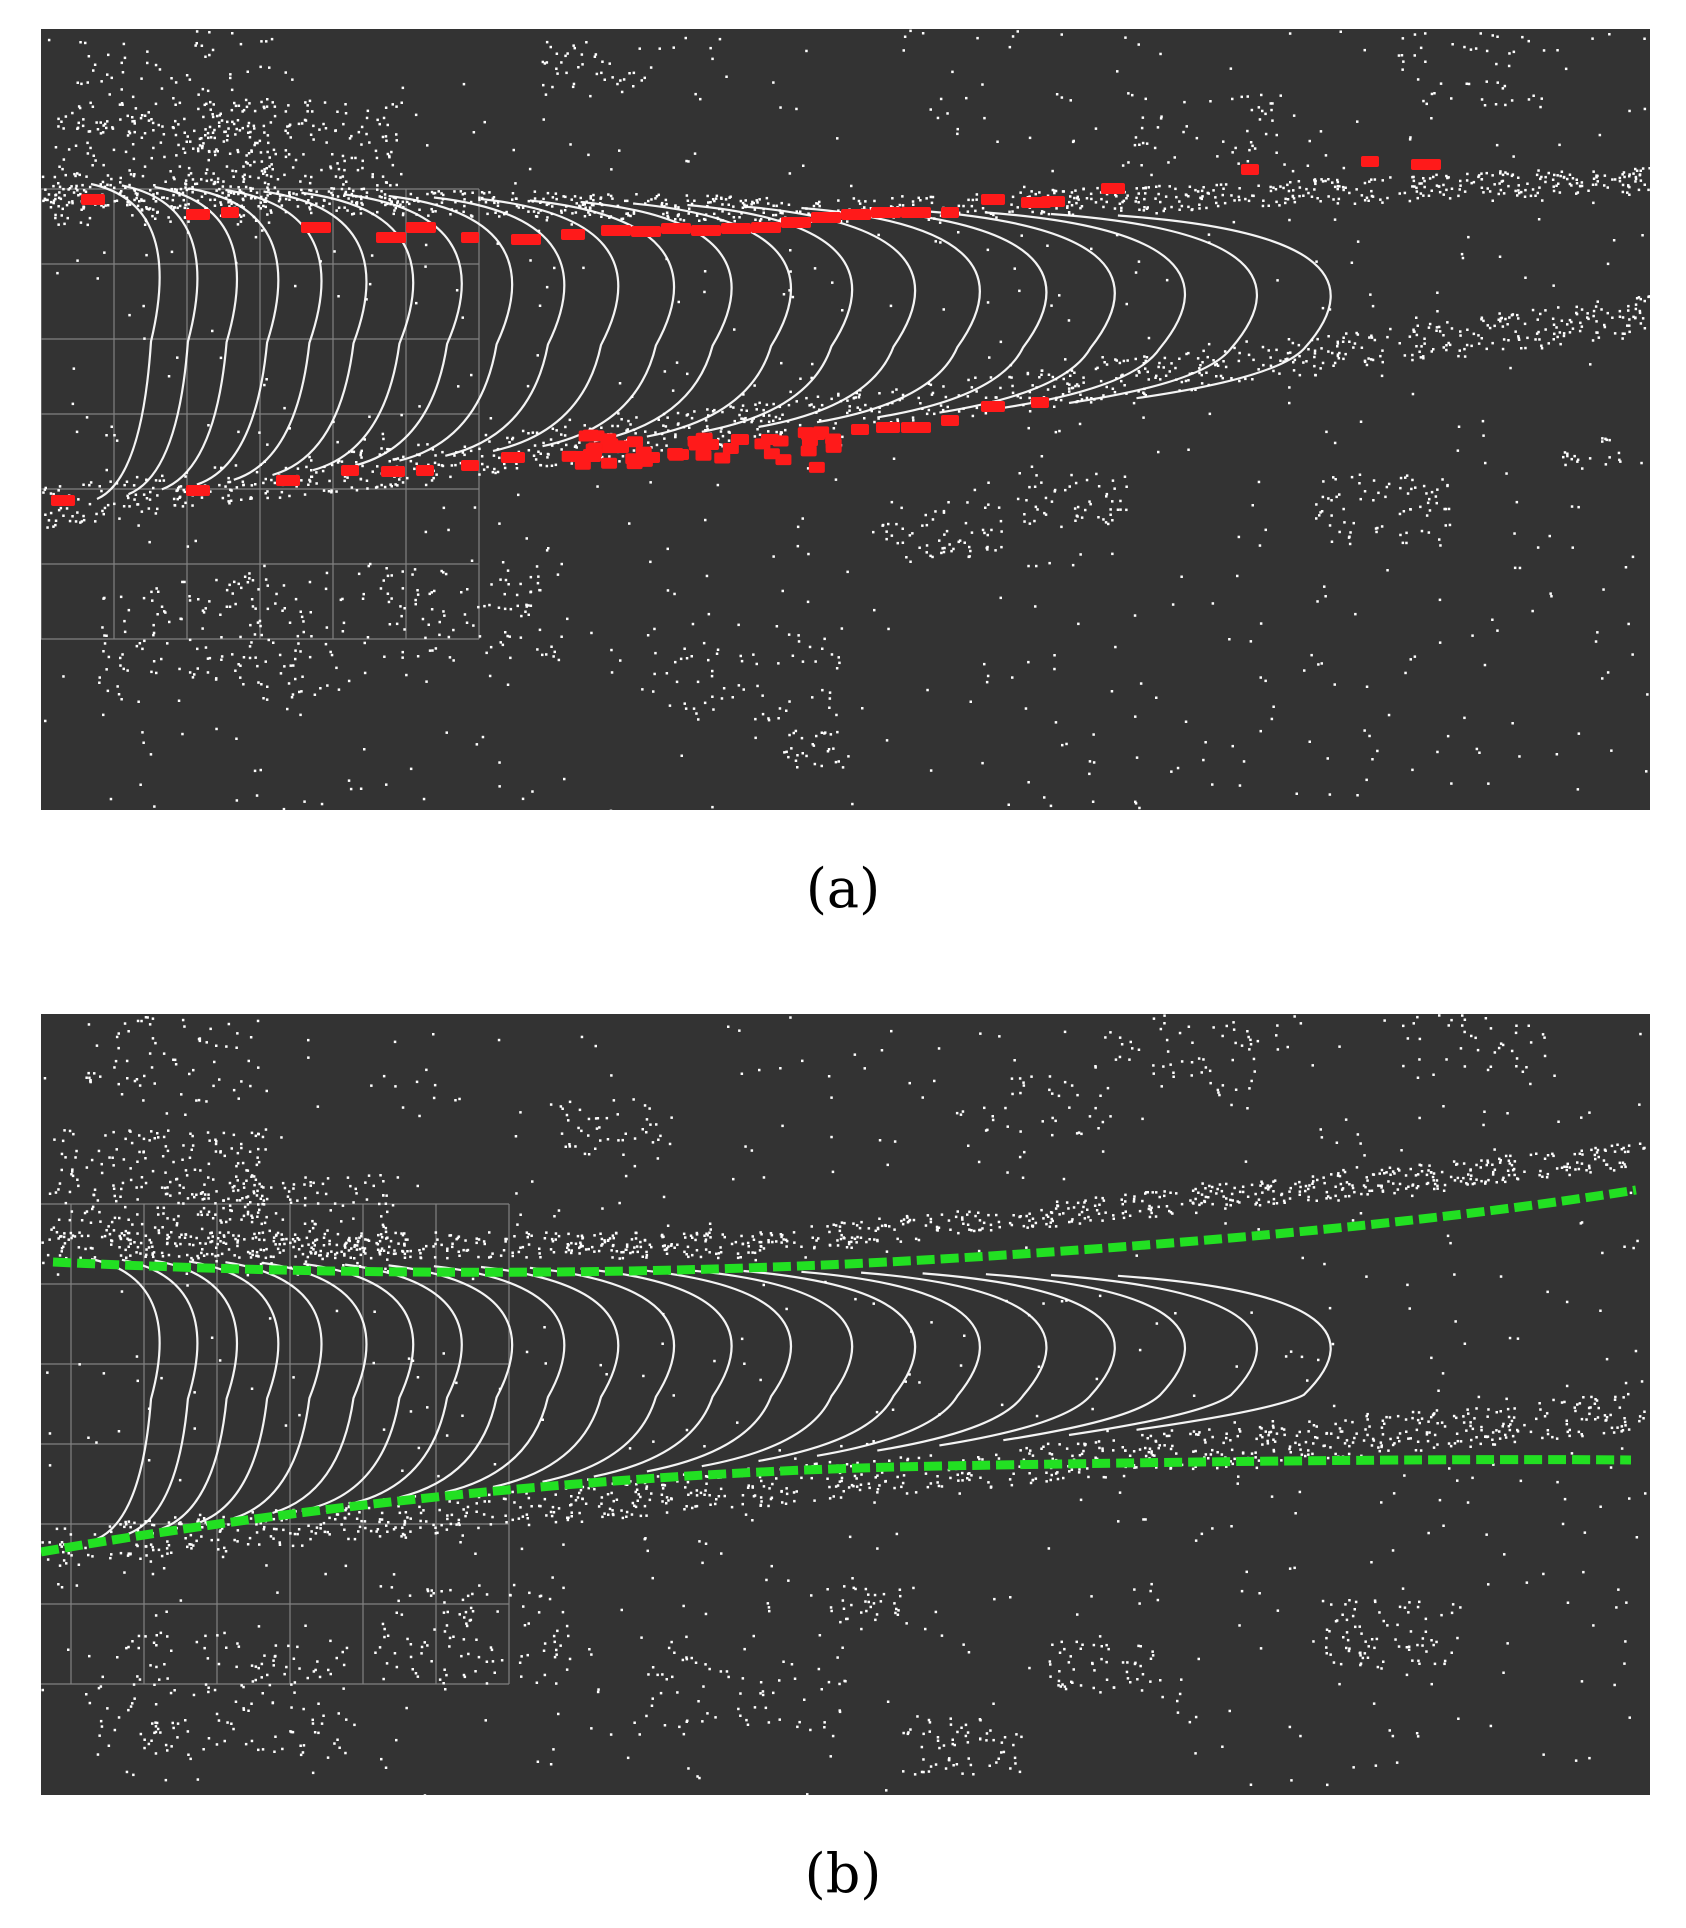  I want to click on ground-grid, so click(260, 414).